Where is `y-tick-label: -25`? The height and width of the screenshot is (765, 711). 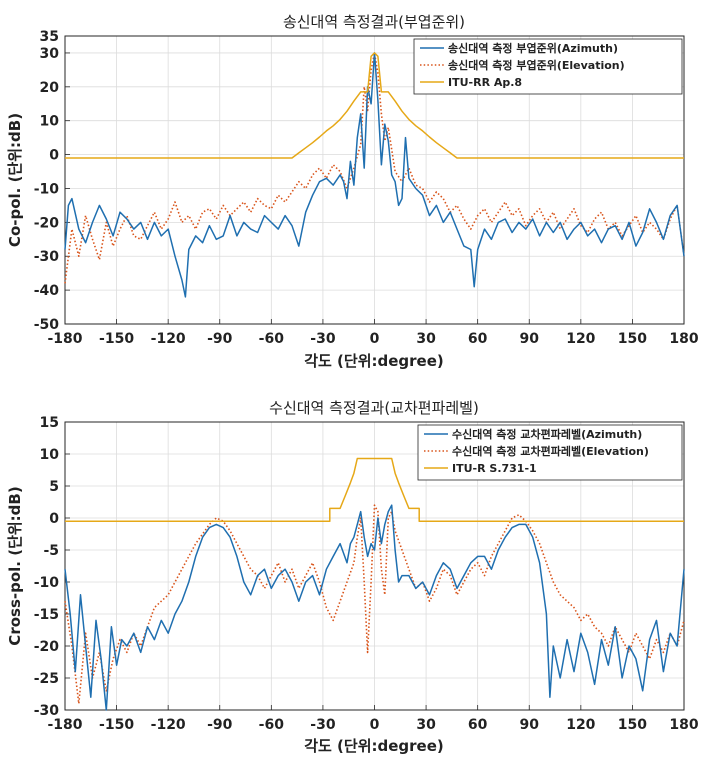
y-tick-label: -25 is located at coordinates (46, 679).